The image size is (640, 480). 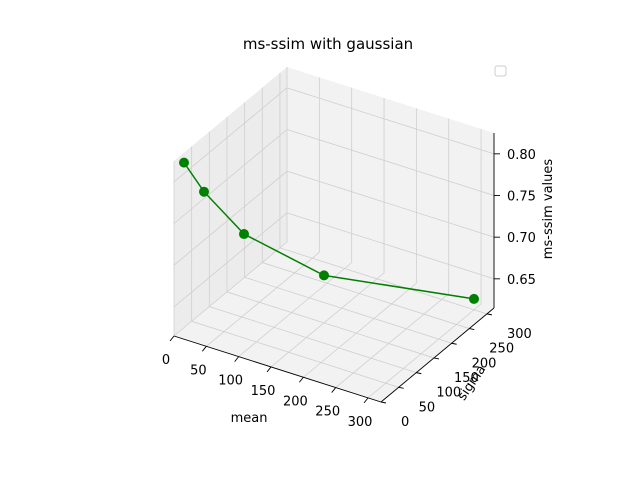 What do you see at coordinates (427, 407) in the screenshot?
I see `y-tick-label: 50` at bounding box center [427, 407].